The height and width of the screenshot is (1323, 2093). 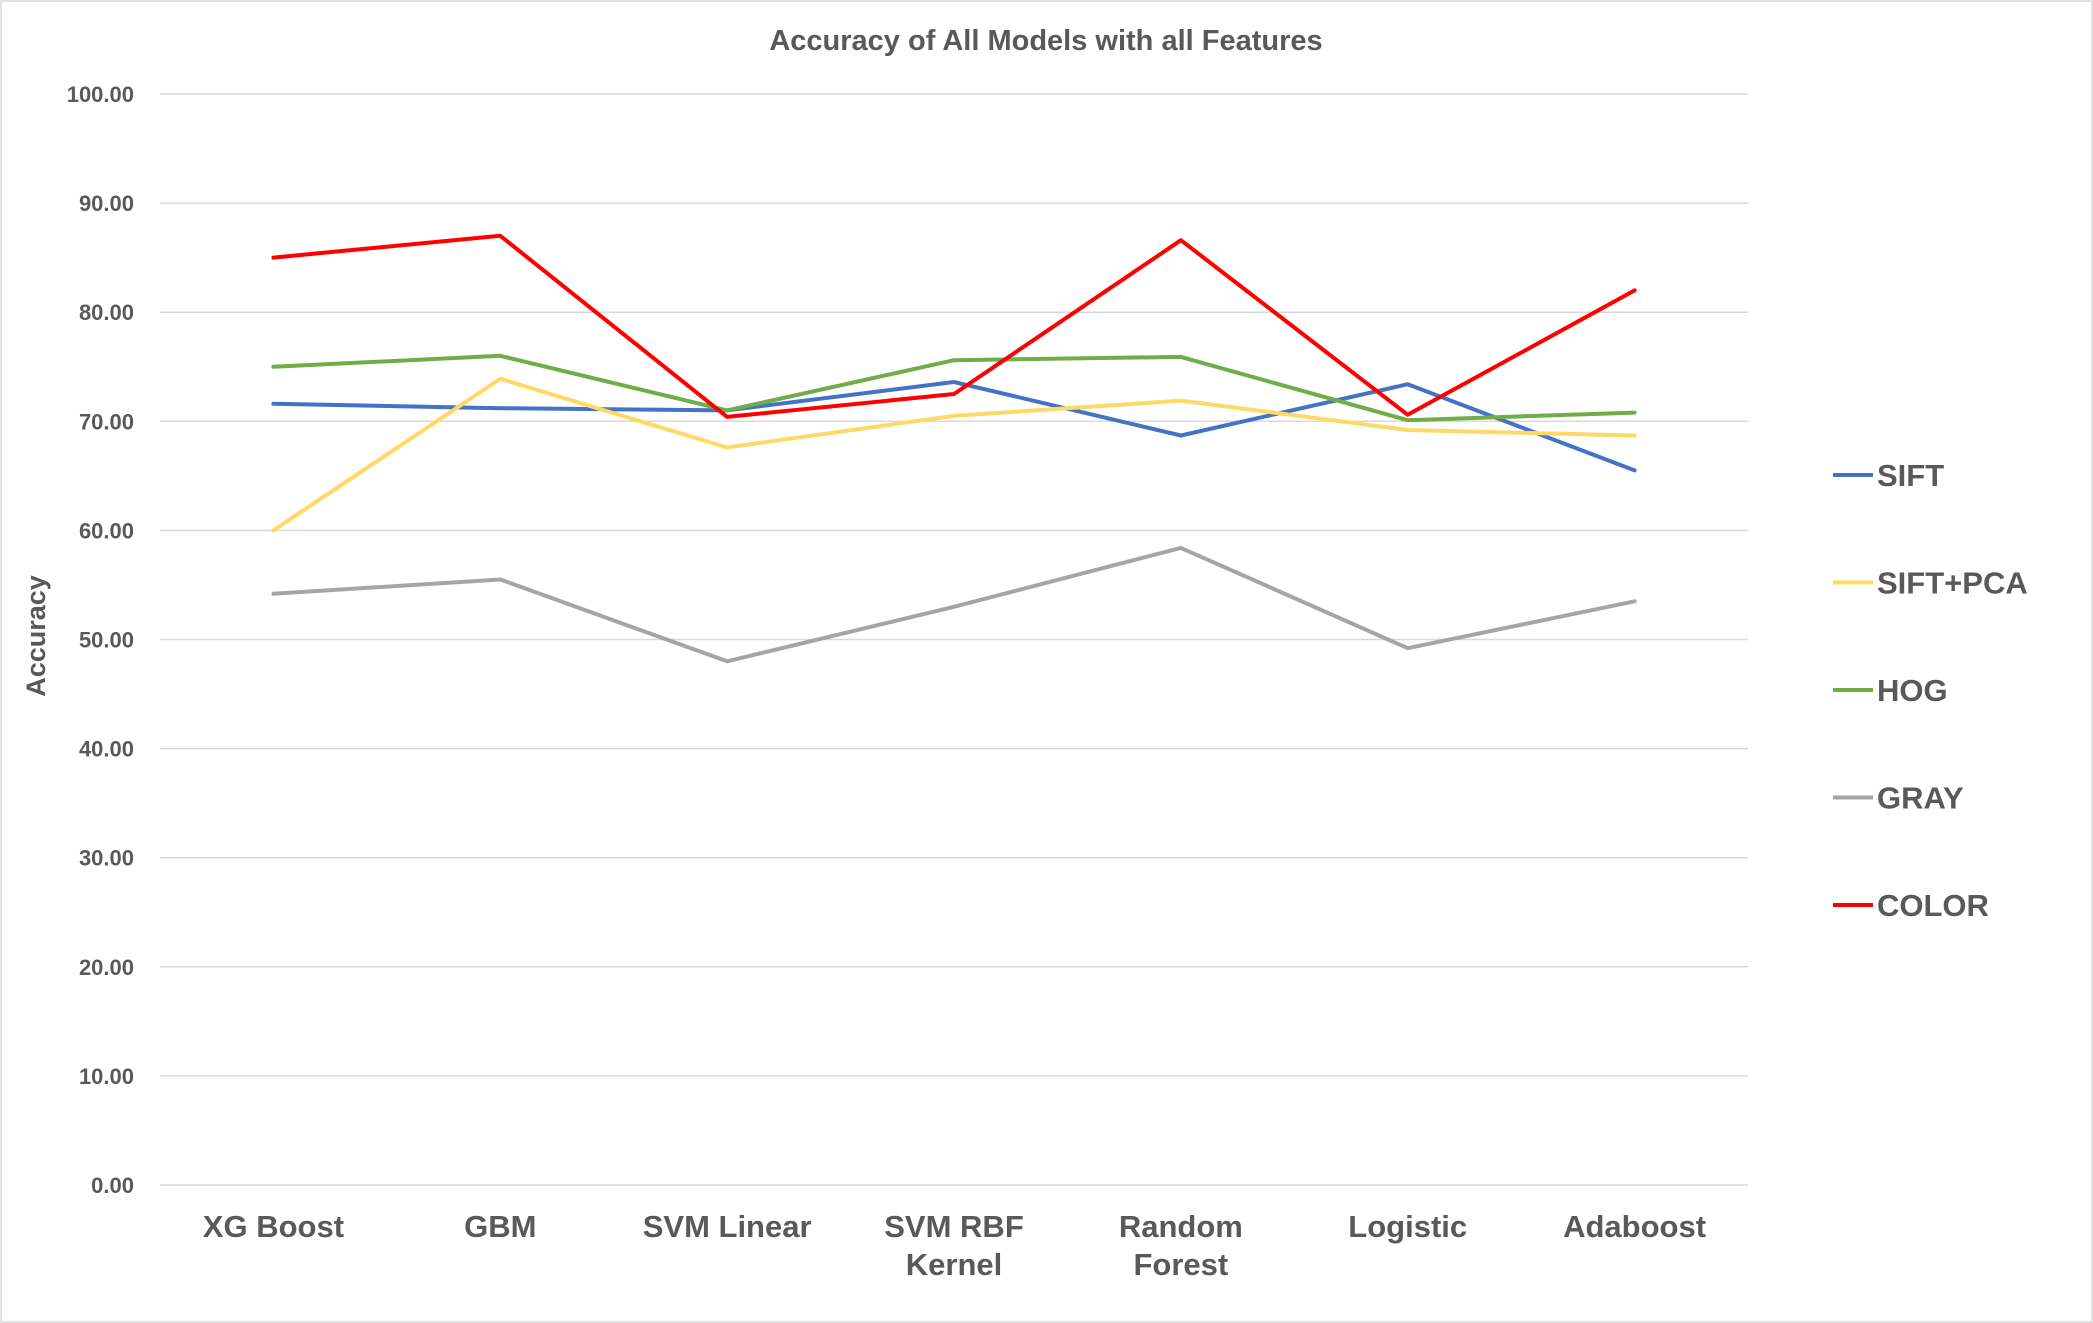 I want to click on y-tick-label: 40.00, so click(x=106, y=749).